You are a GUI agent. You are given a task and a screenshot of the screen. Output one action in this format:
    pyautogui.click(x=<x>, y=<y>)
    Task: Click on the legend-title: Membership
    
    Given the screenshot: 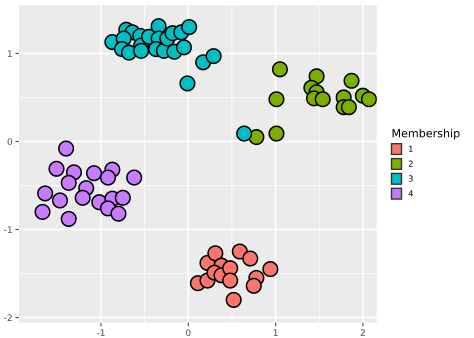 What is the action you would take?
    pyautogui.click(x=426, y=134)
    